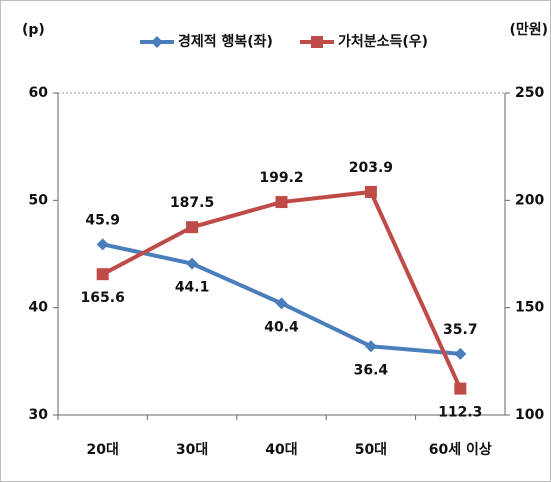 This screenshot has width=551, height=482. What do you see at coordinates (103, 450) in the screenshot?
I see `x-tick-label: 20대` at bounding box center [103, 450].